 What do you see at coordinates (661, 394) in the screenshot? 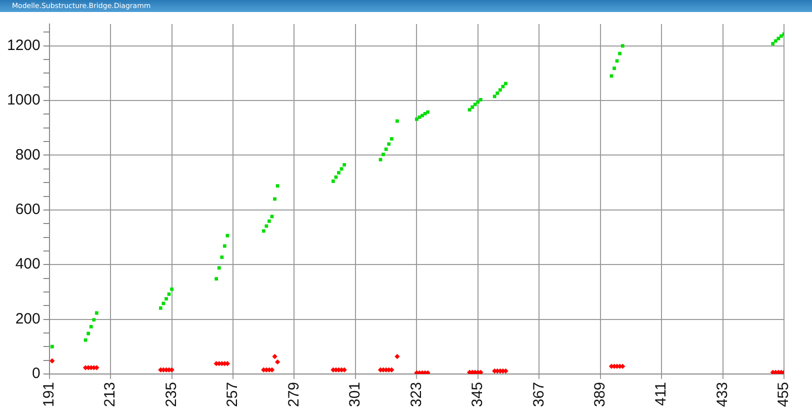
I see `x-tick-label: 411` at bounding box center [661, 394].